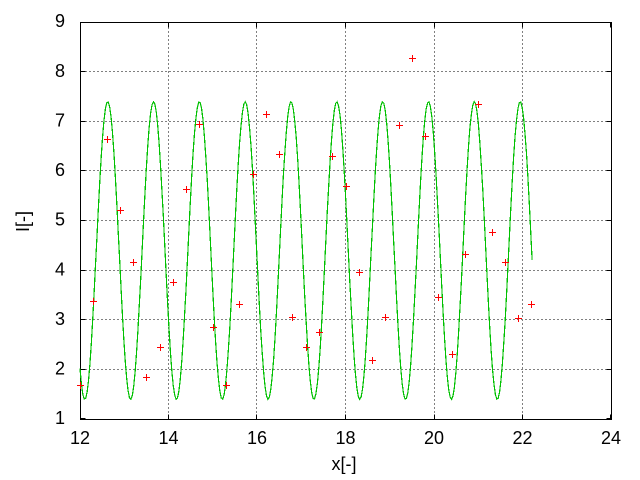 This screenshot has height=480, width=640. What do you see at coordinates (80, 438) in the screenshot?
I see `svg-text: 12` at bounding box center [80, 438].